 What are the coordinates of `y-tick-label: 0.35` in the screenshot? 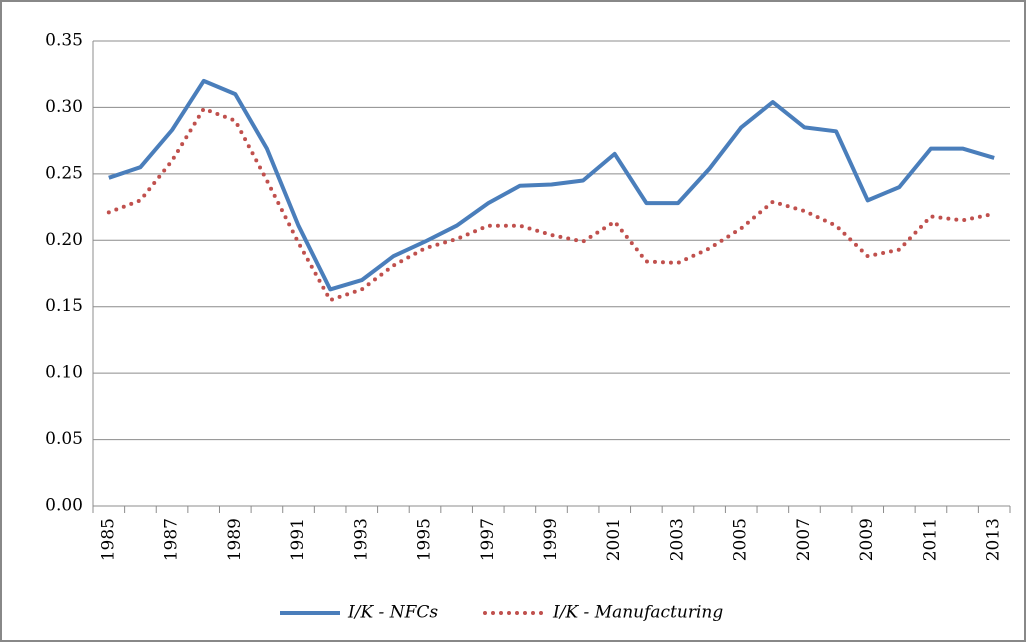 It's located at (64, 41).